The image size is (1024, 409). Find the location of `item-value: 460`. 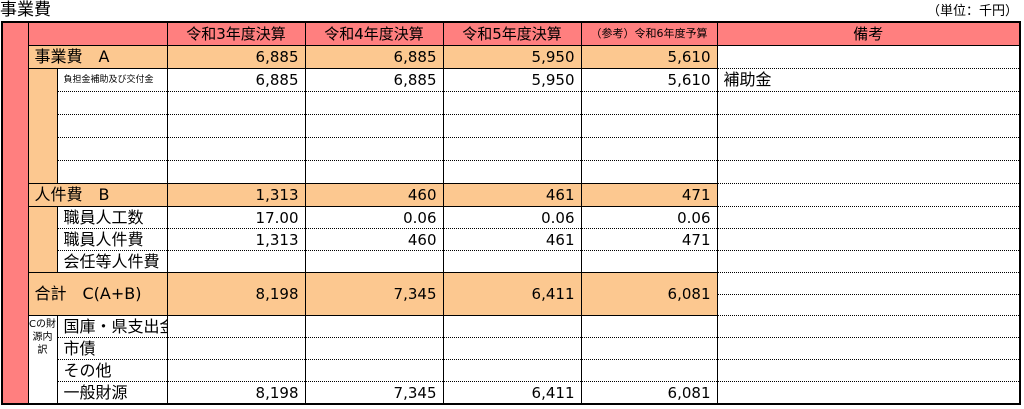

item-value: 460 is located at coordinates (374, 239).